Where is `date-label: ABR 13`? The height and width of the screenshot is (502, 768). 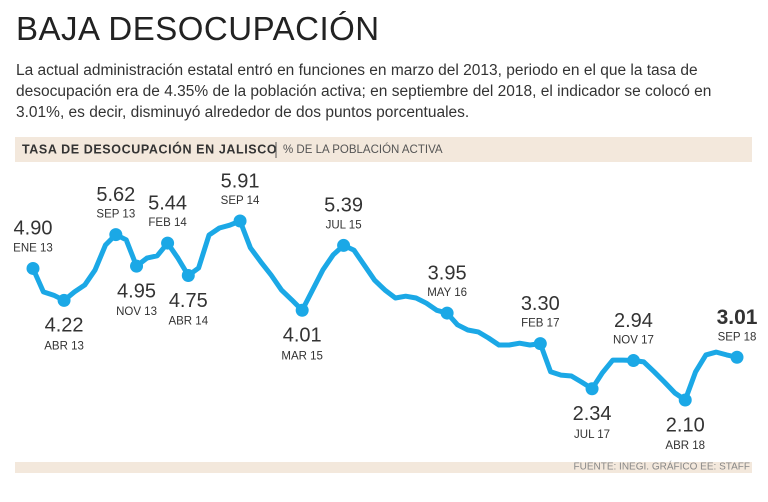
date-label: ABR 13 is located at coordinates (64, 346).